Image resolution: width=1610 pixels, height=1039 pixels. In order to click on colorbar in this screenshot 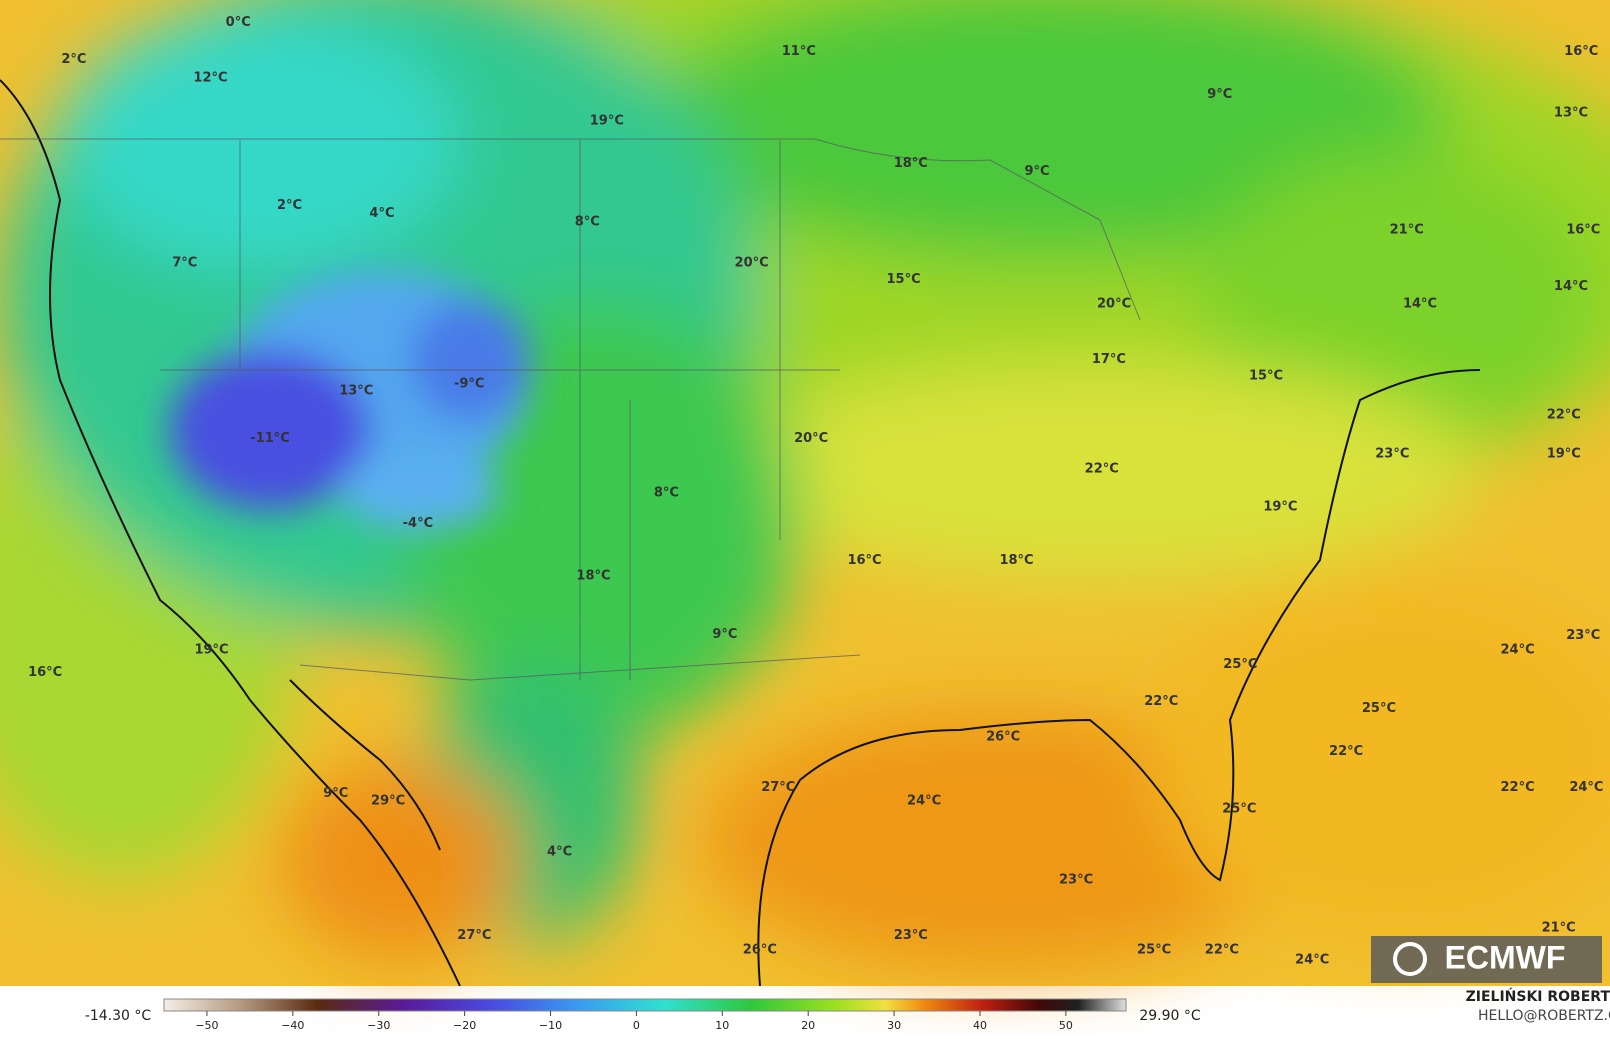, I will do `click(645, 1005)`.